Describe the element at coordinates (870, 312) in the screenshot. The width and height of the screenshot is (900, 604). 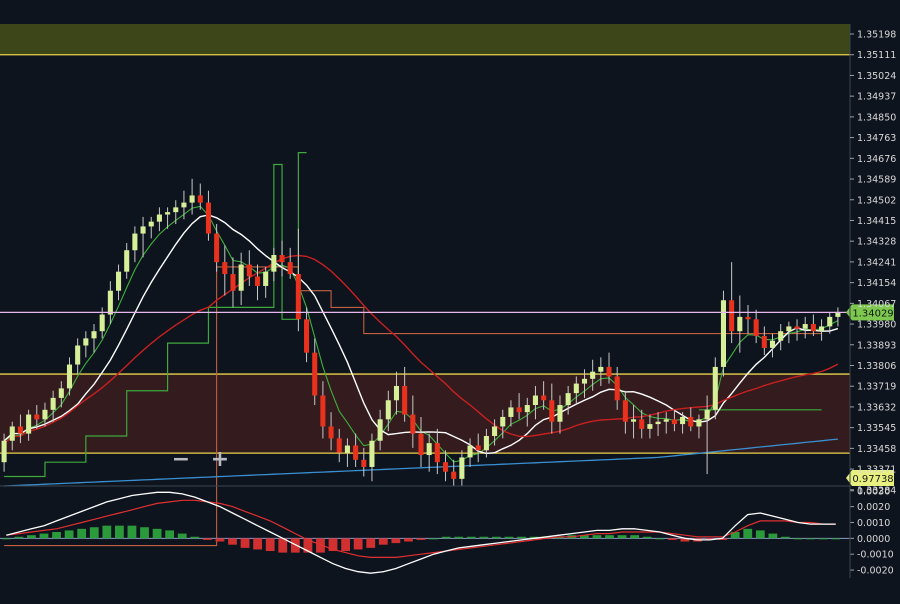
I see `current-price-tag-bg` at that location.